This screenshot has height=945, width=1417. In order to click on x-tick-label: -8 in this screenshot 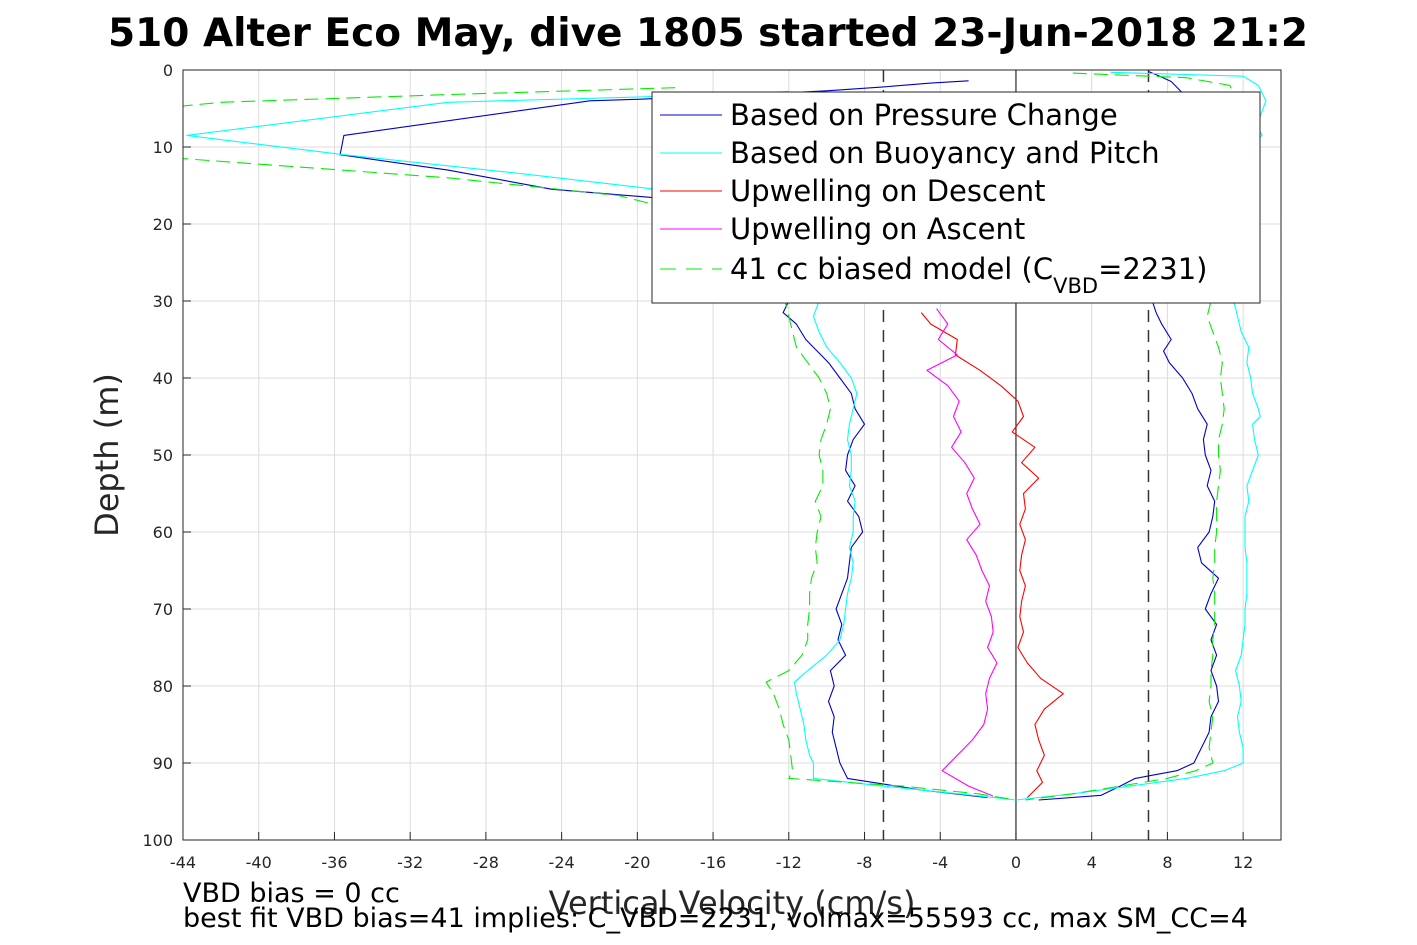, I will do `click(865, 862)`.